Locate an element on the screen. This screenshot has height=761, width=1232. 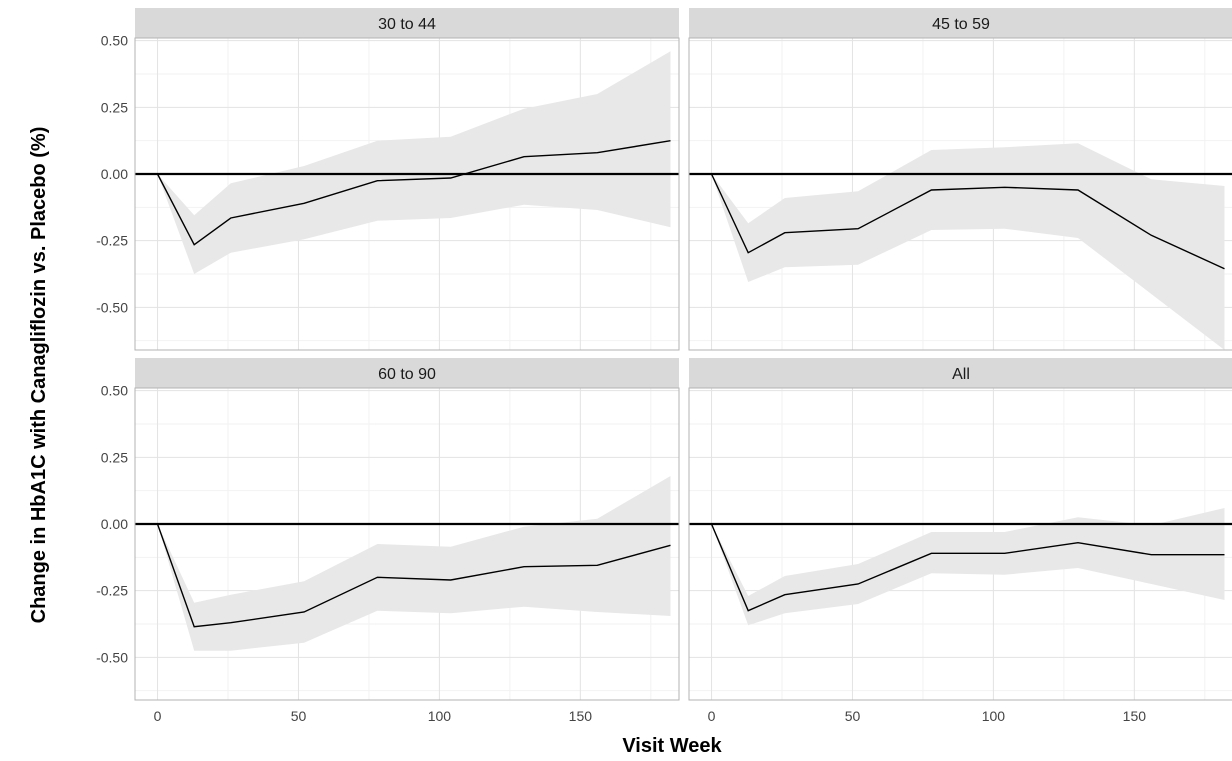
facet-strip-label: 45 to 59 is located at coordinates (961, 24).